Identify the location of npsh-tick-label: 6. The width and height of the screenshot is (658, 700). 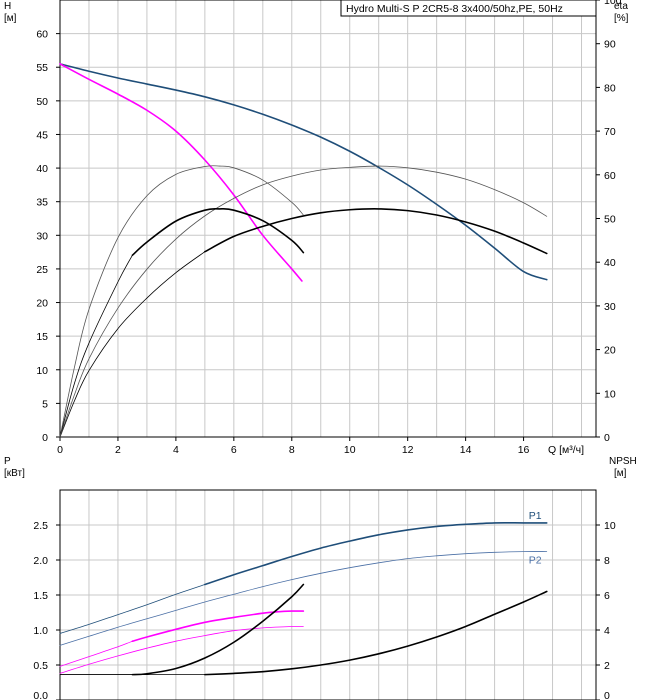
(607, 596).